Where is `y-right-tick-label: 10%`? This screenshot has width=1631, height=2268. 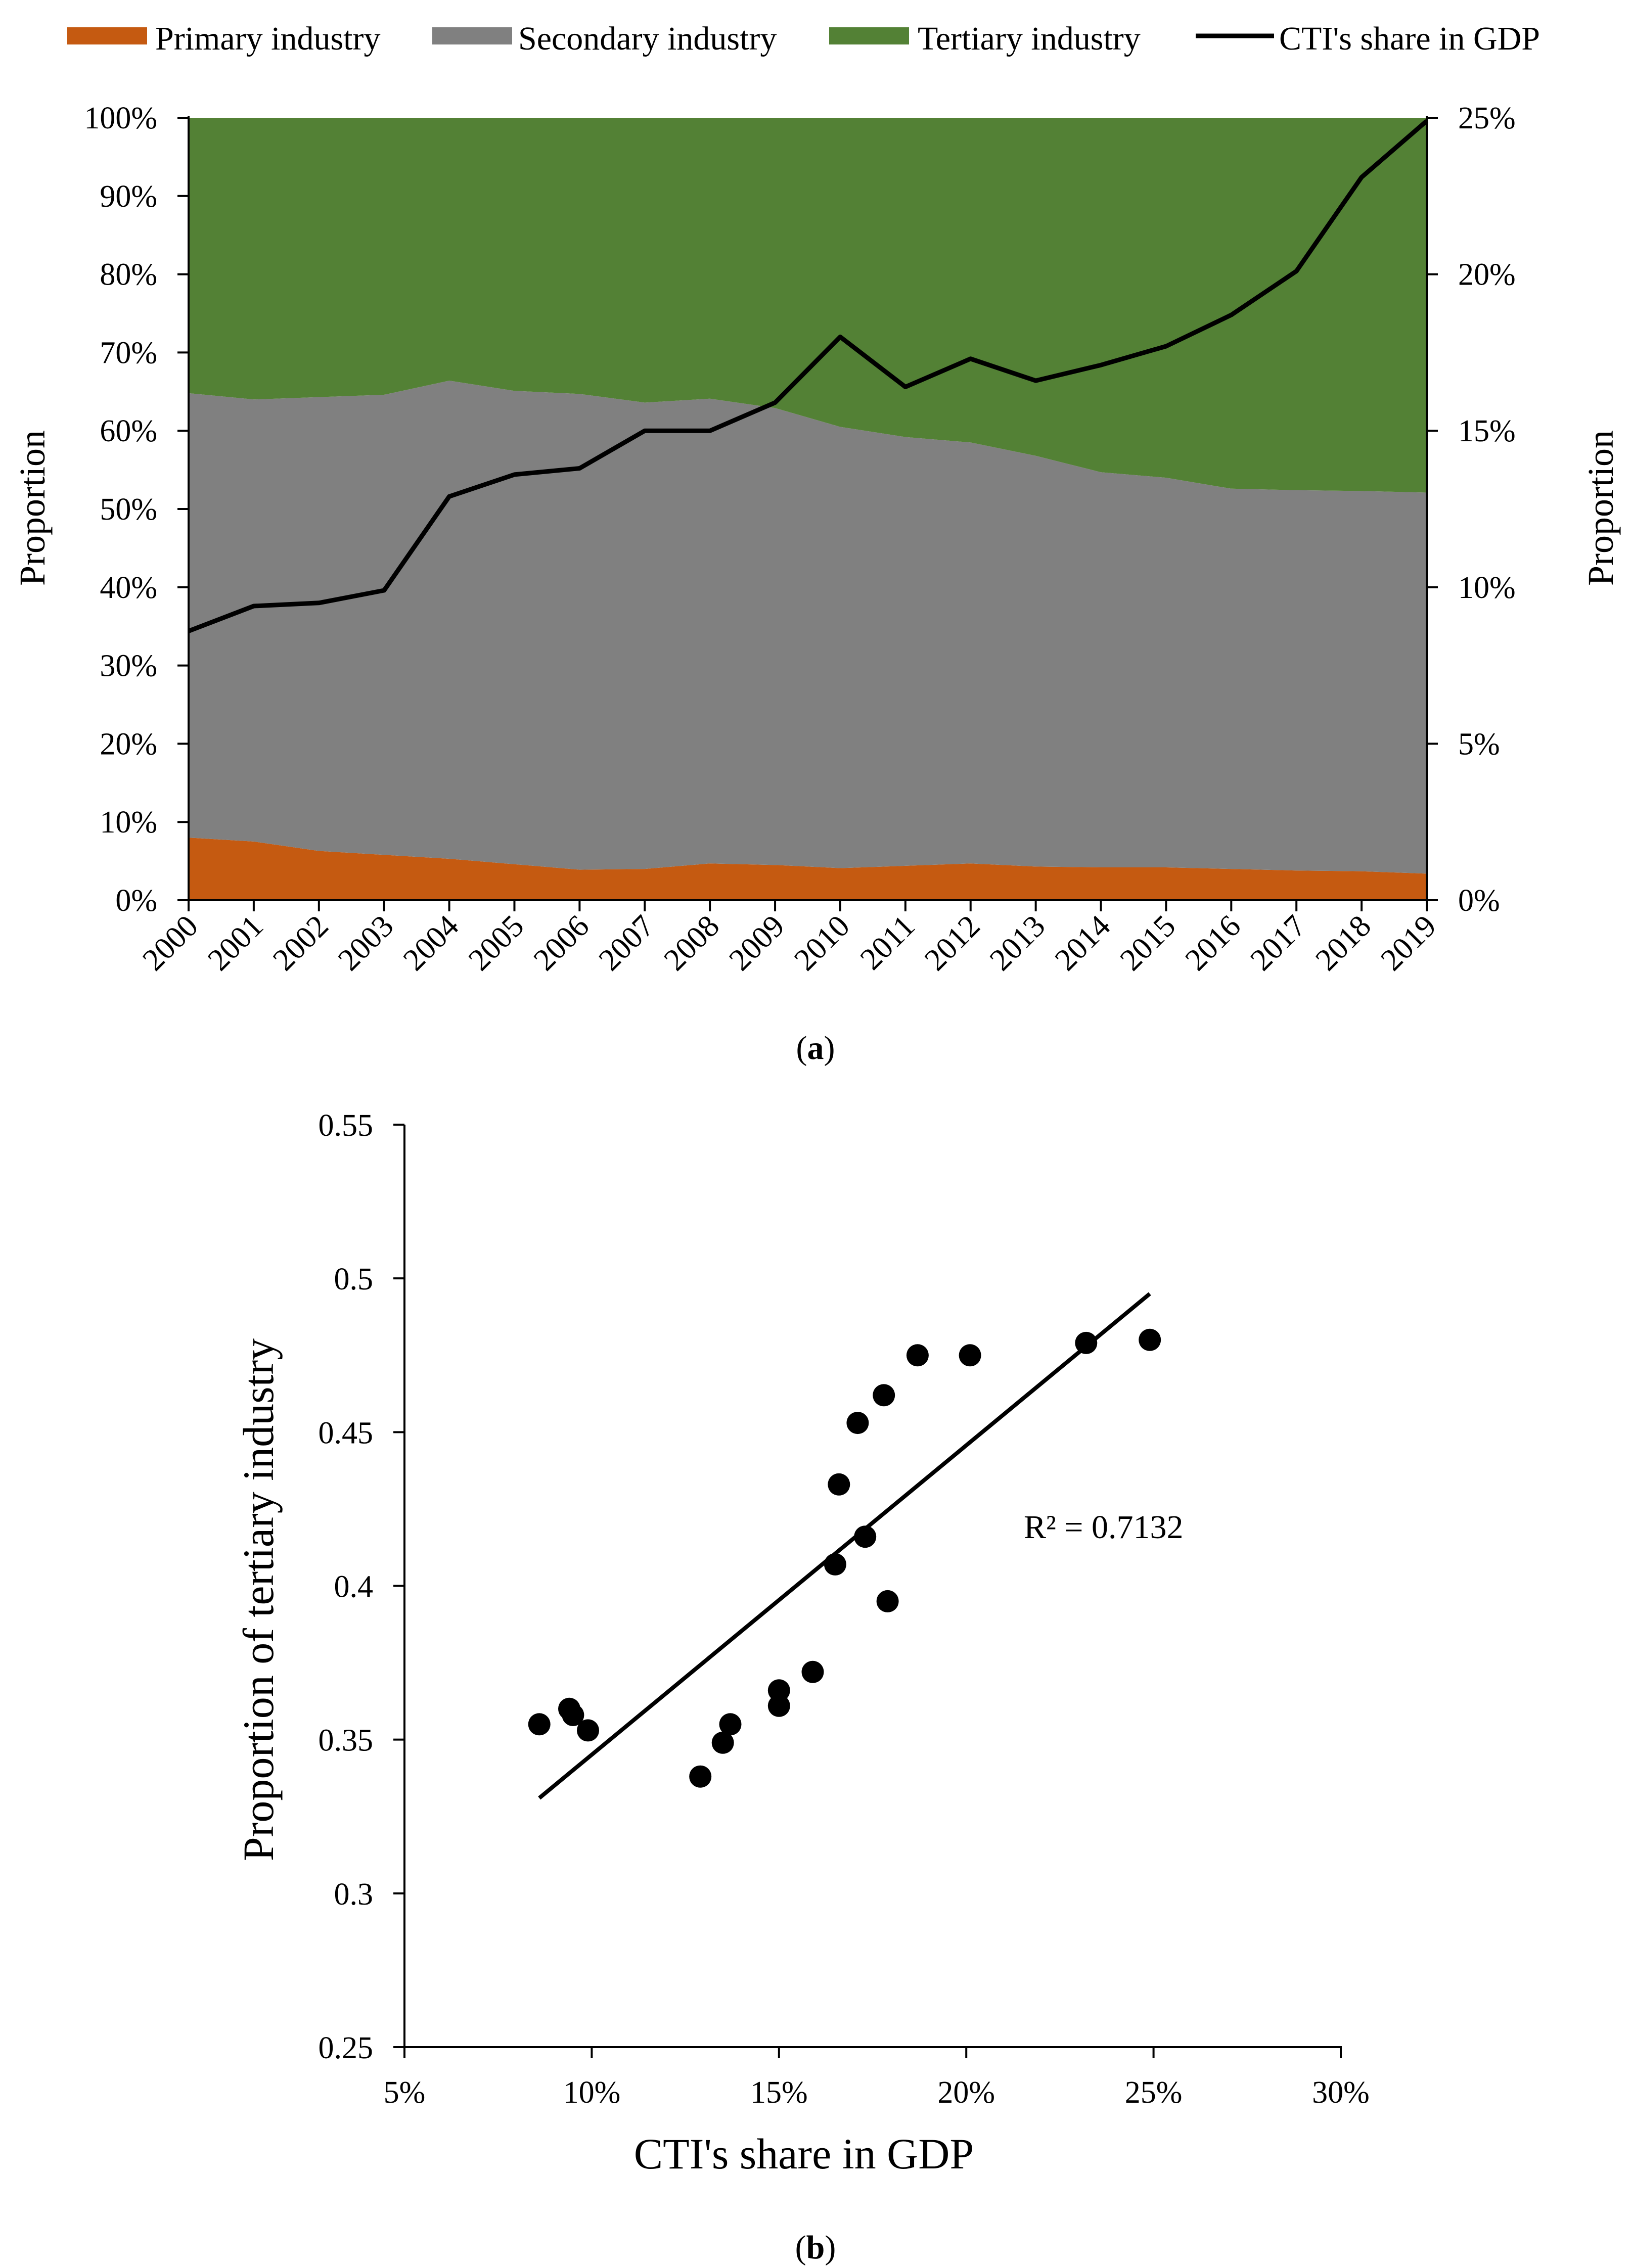
y-right-tick-label: 10% is located at coordinates (1487, 588).